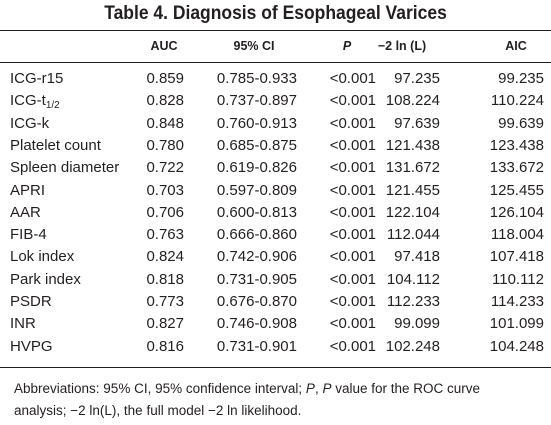 Image resolution: width=551 pixels, height=425 pixels. I want to click on cell: 99.639, so click(521, 123).